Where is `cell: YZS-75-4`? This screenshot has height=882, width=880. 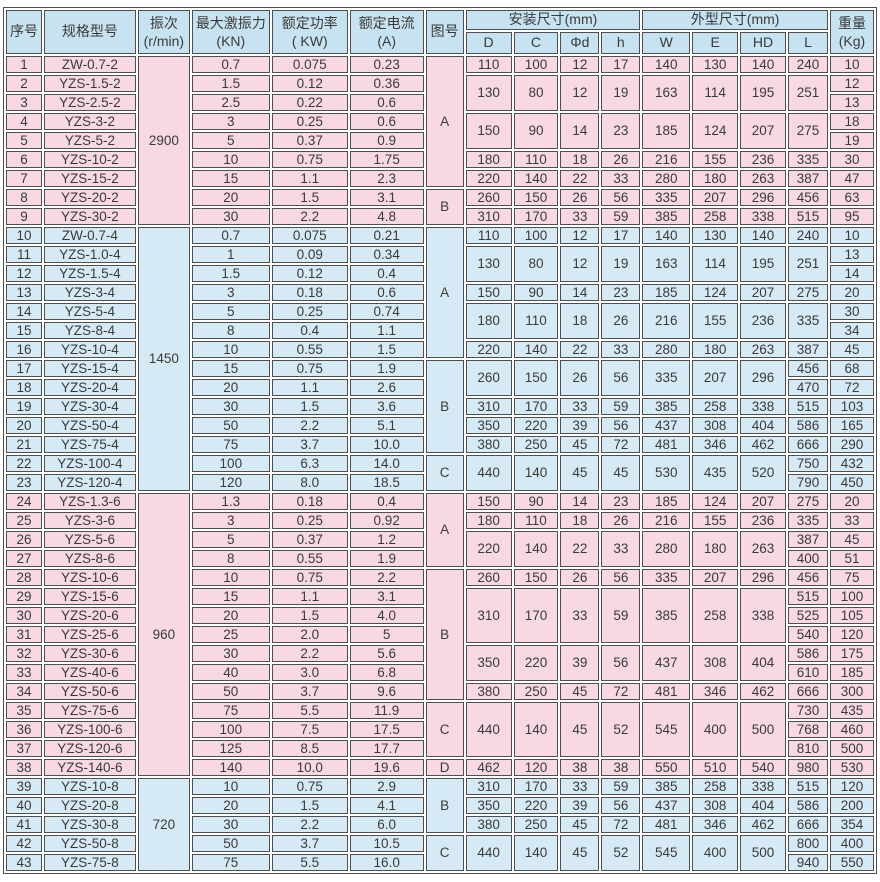 cell: YZS-75-4 is located at coordinates (89, 444).